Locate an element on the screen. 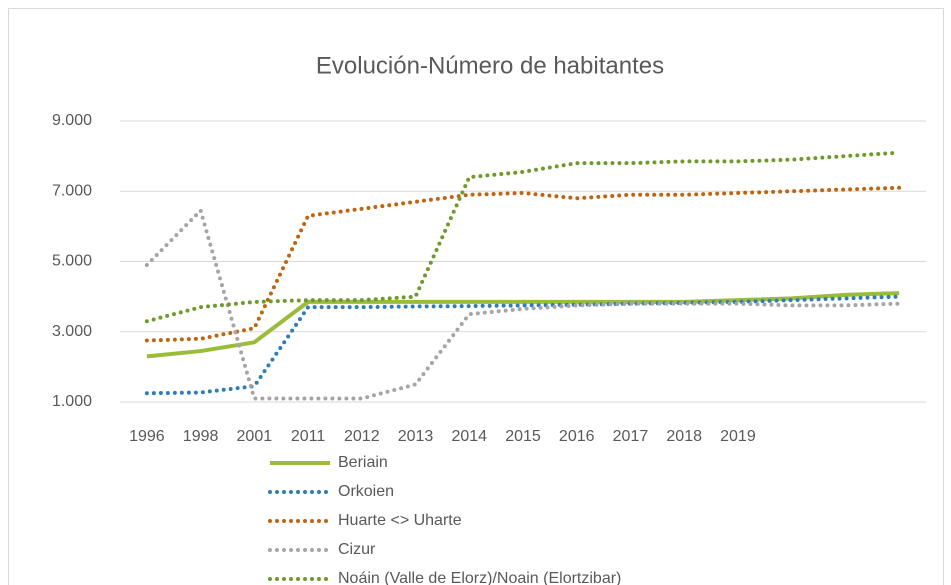  x-tick-label: 2019 is located at coordinates (738, 436).